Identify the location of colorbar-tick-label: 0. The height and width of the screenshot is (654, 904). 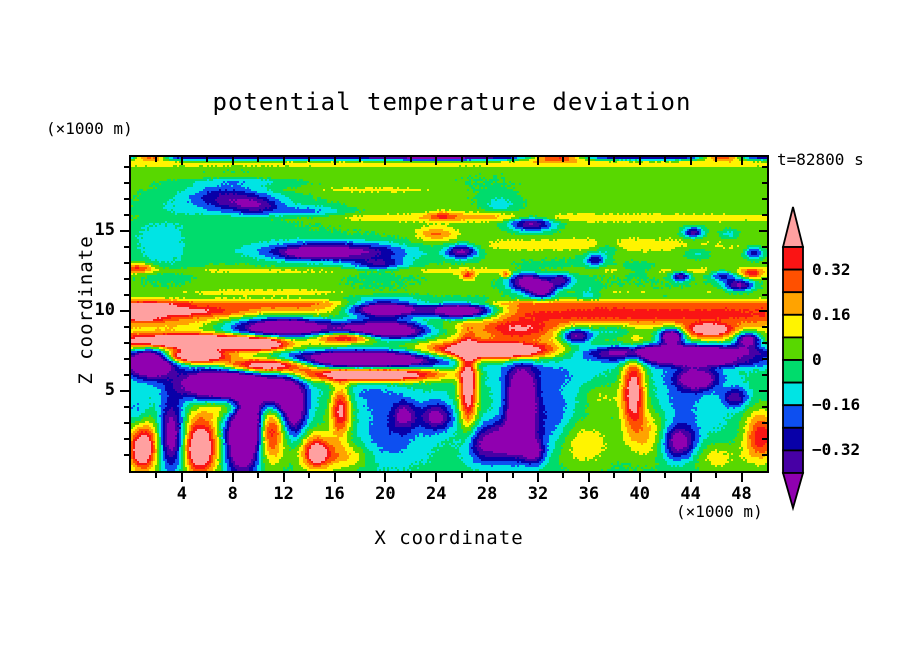
(817, 359).